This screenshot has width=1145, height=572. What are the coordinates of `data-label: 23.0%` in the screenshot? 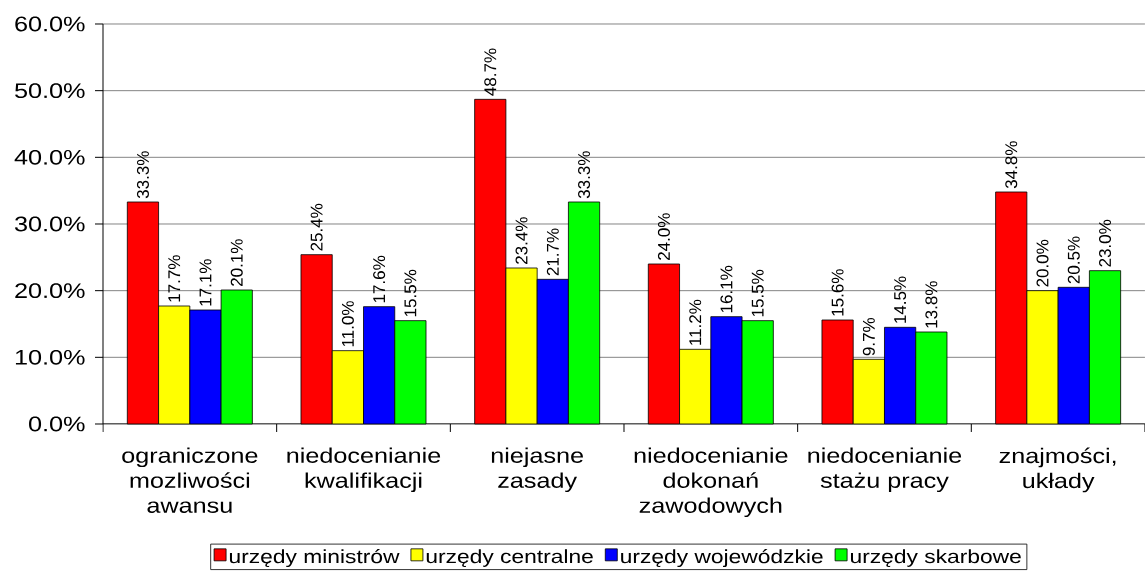 It's located at (1105, 243).